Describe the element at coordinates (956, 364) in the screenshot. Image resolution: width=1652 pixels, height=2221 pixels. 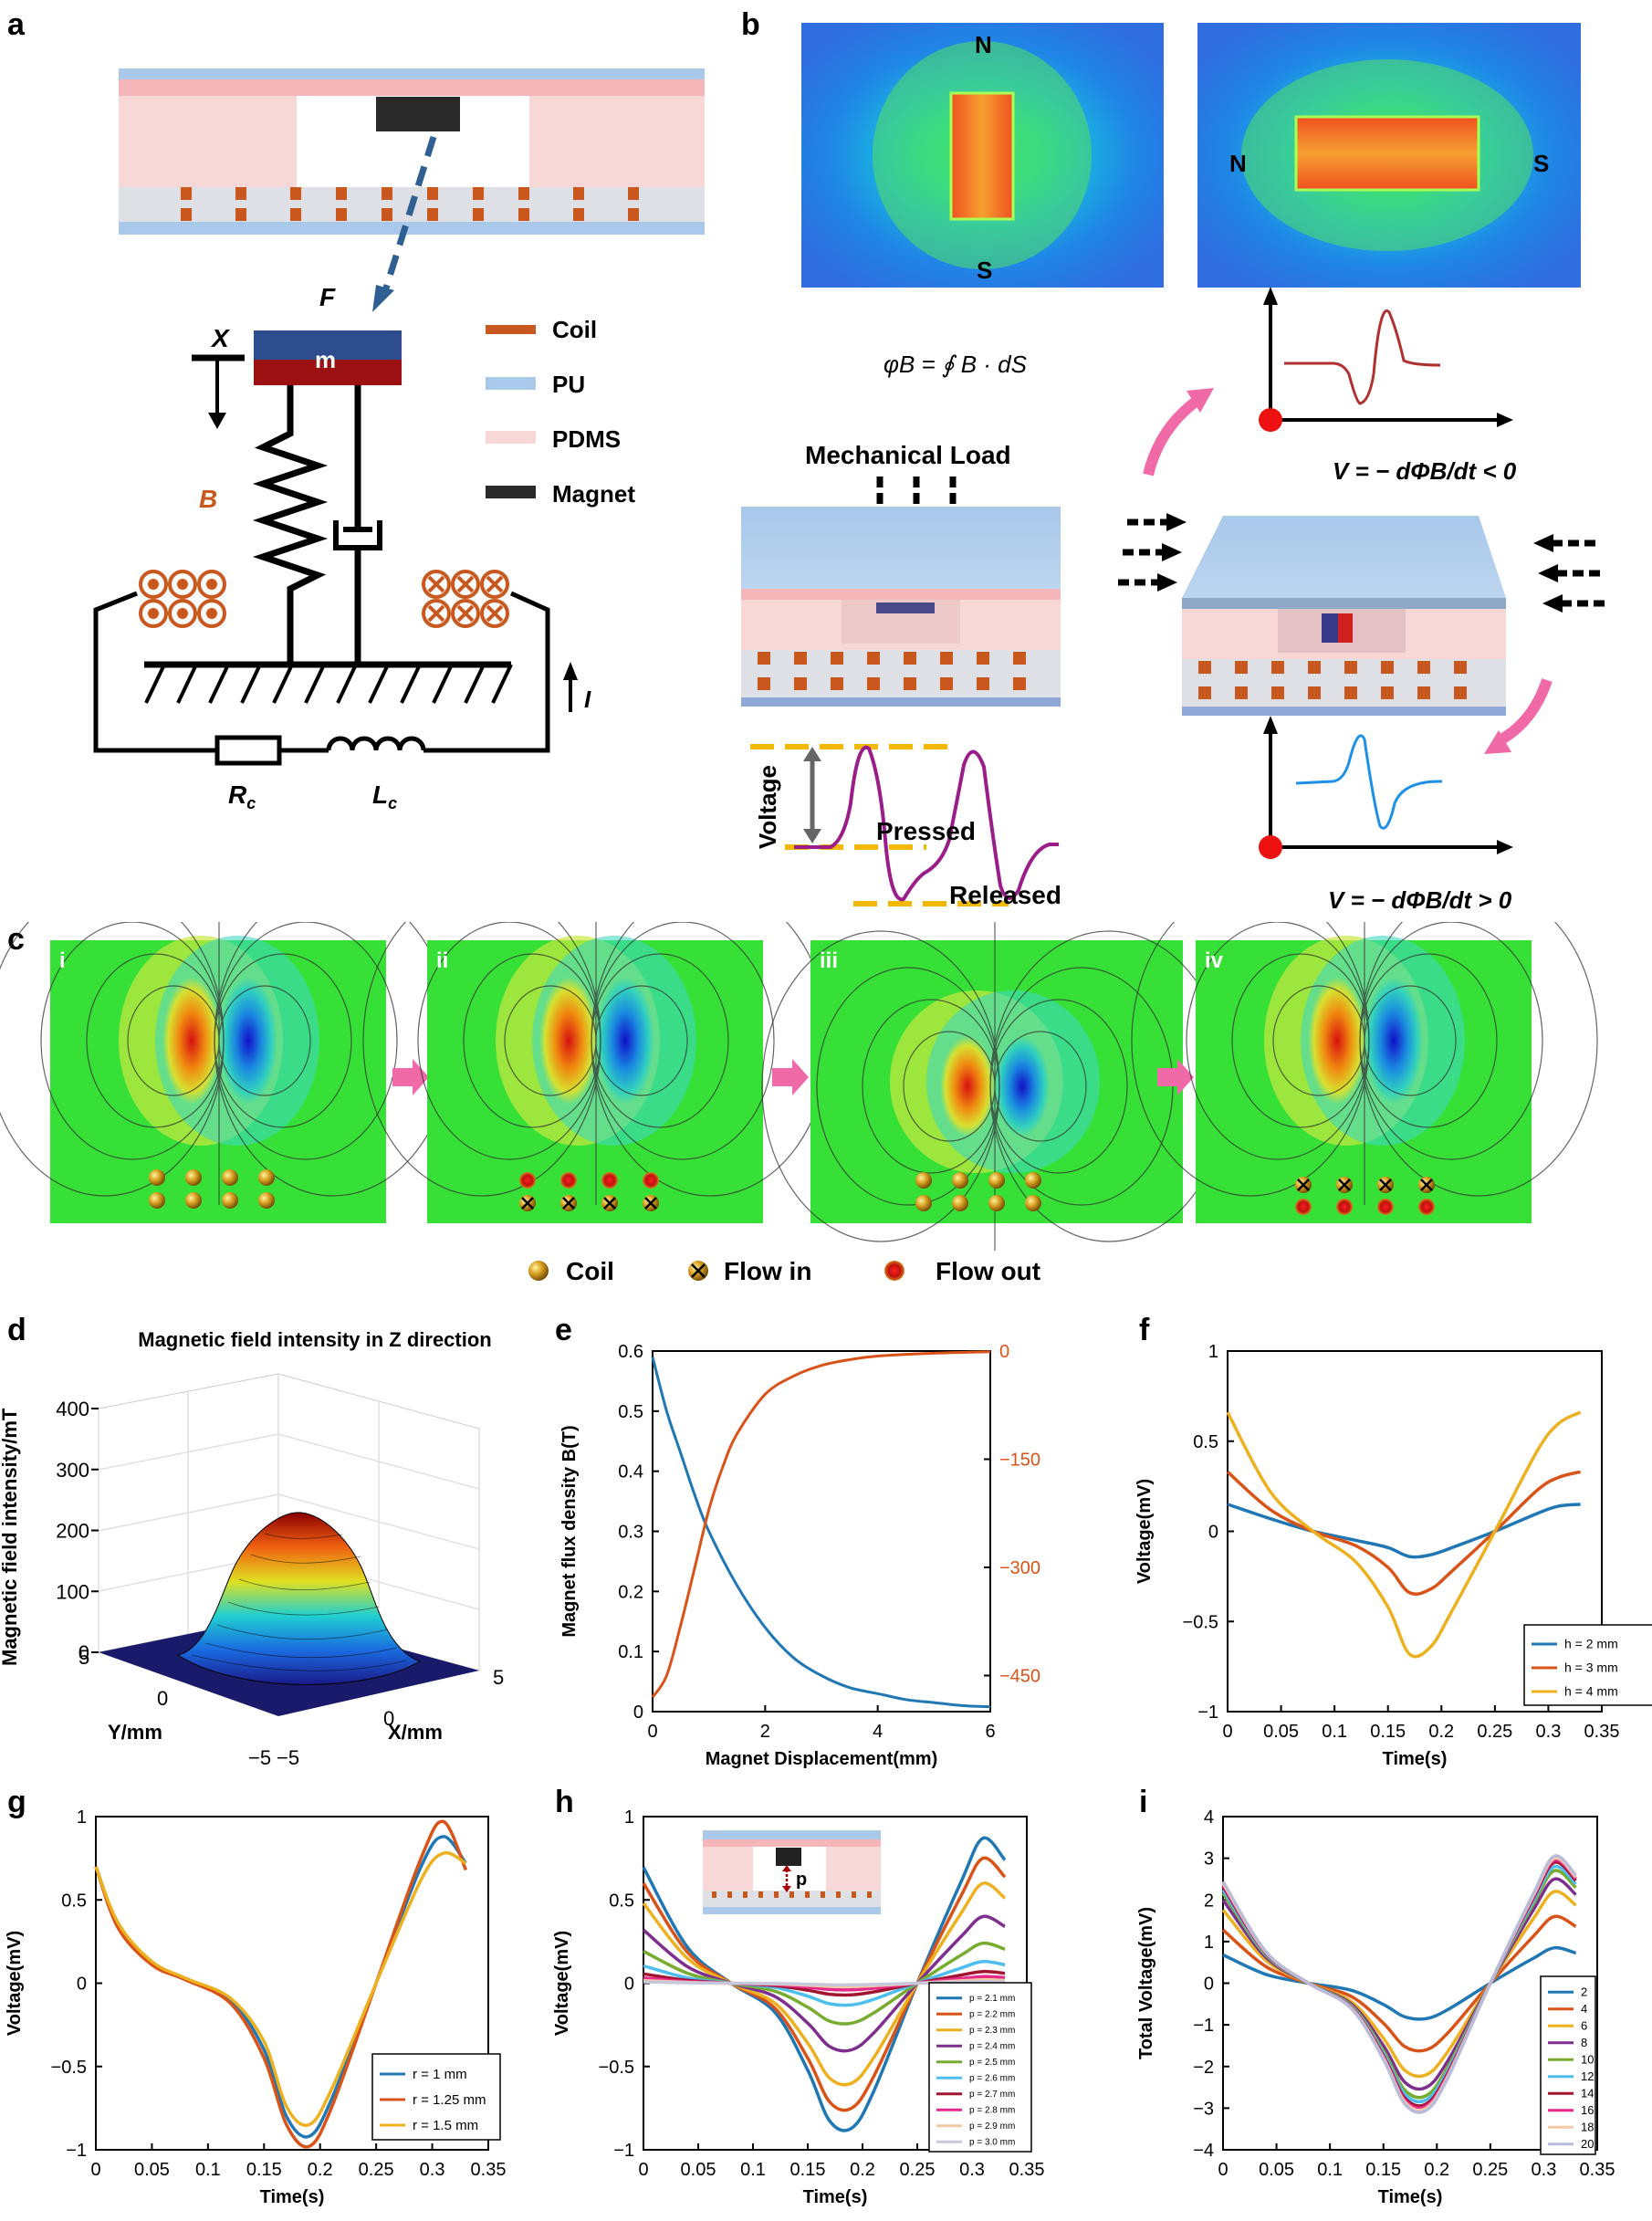
I see `flux-equation: φB = ∮ B · dS` at that location.